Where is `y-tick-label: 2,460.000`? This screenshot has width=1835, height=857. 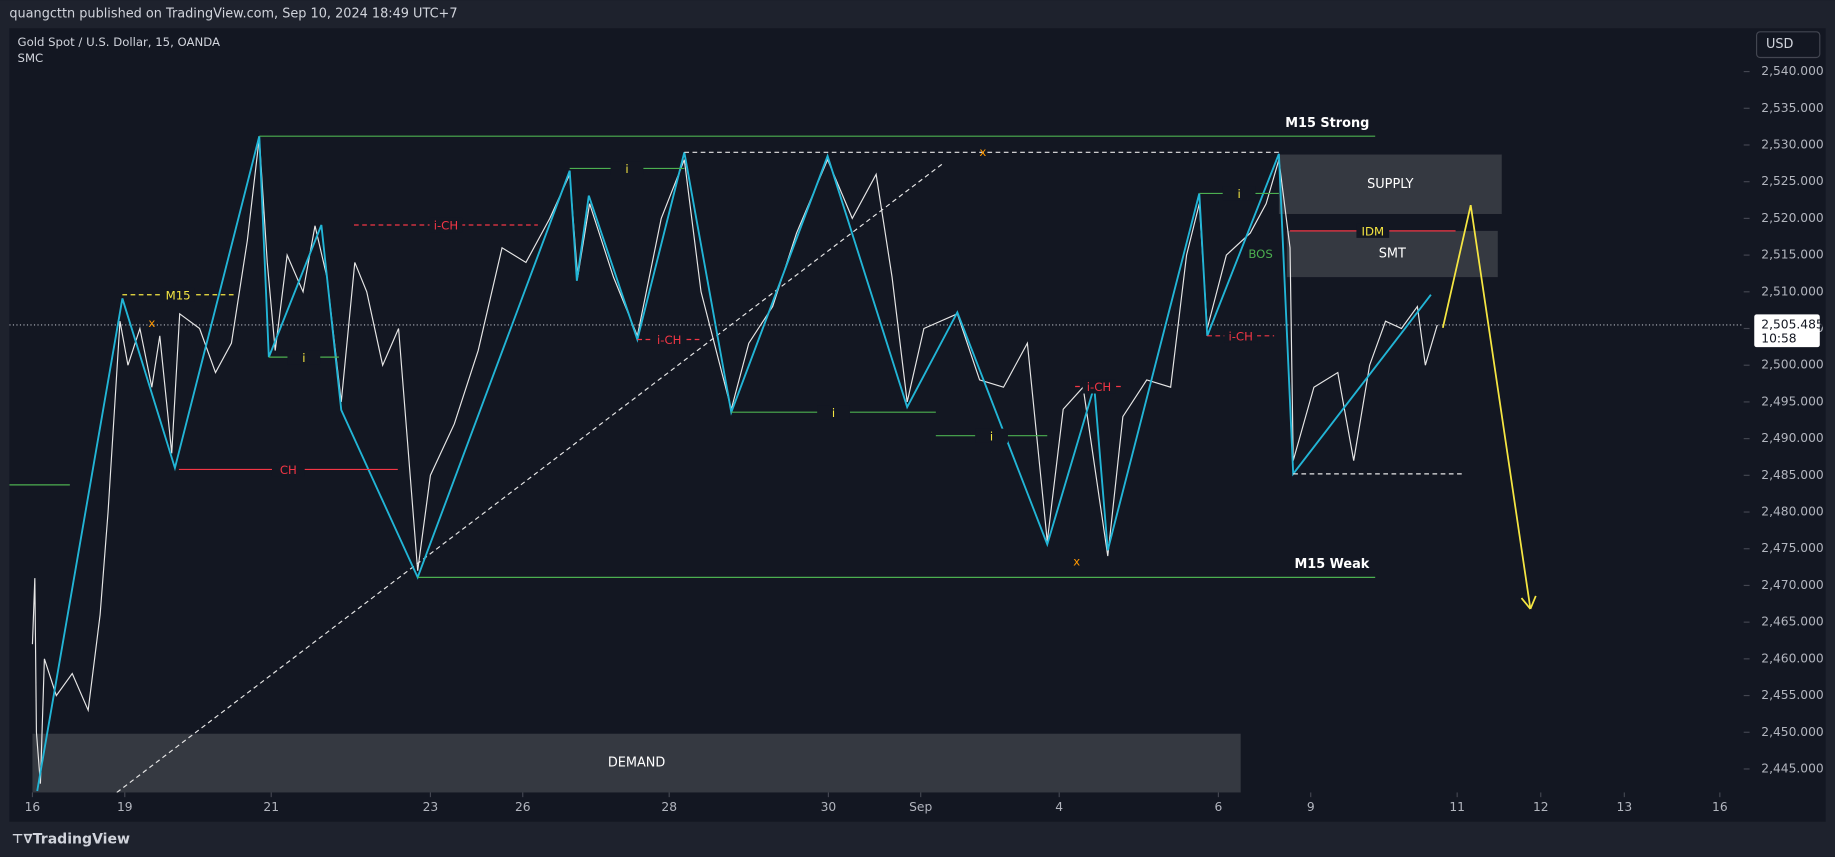 y-tick-label: 2,460.000 is located at coordinates (1792, 658).